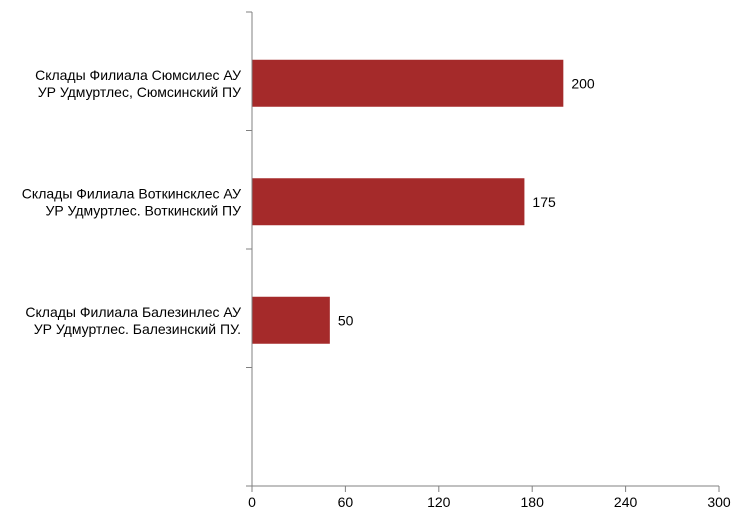 This screenshot has width=734, height=512. What do you see at coordinates (138, 75) in the screenshot?
I see `category-label: Склады Филиала Сюмсилес АУ` at bounding box center [138, 75].